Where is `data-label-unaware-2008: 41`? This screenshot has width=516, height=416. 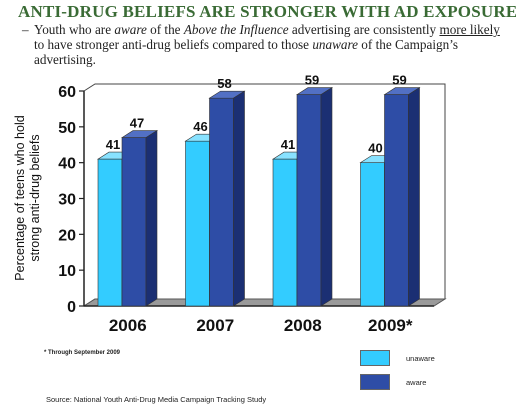 data-label-unaware-2008: 41 is located at coordinates (288, 144).